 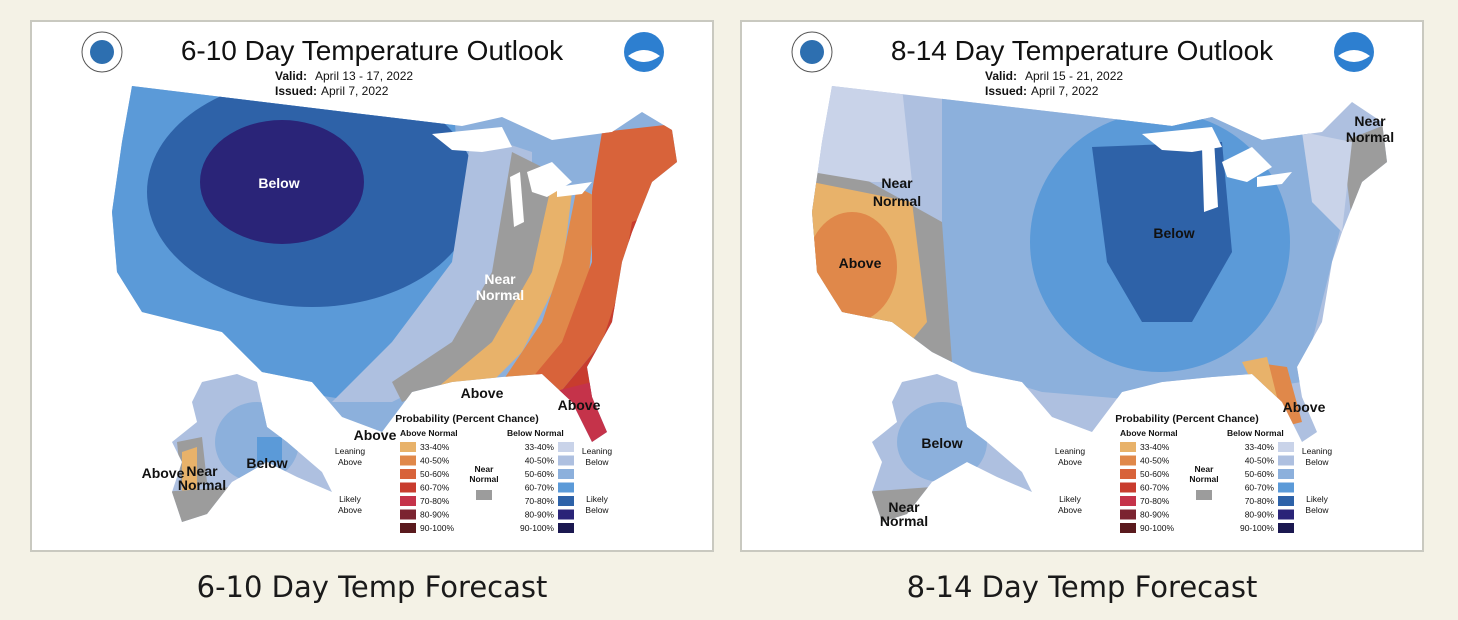 What do you see at coordinates (1203, 479) in the screenshot?
I see `legend-normal: Normal` at bounding box center [1203, 479].